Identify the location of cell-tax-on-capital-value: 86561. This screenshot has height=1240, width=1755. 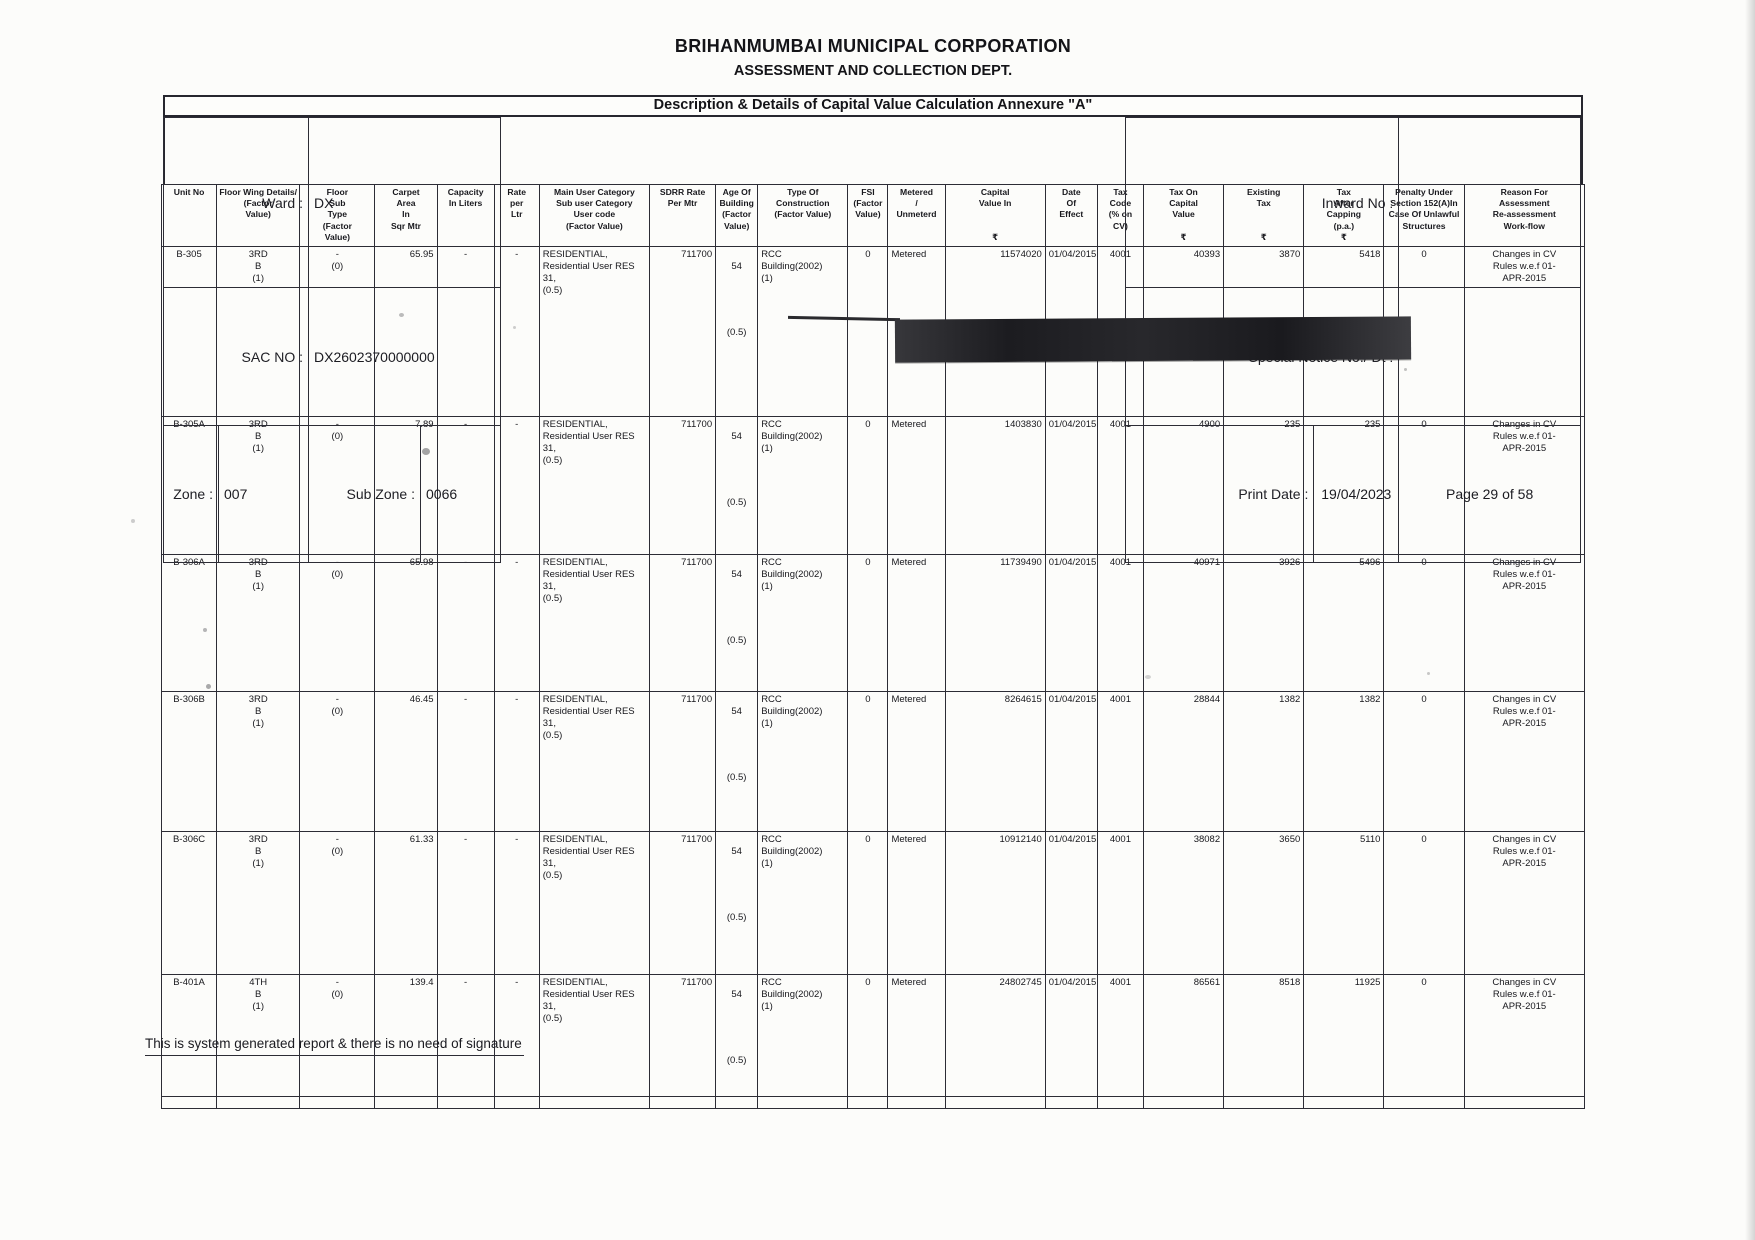
(1183, 1035).